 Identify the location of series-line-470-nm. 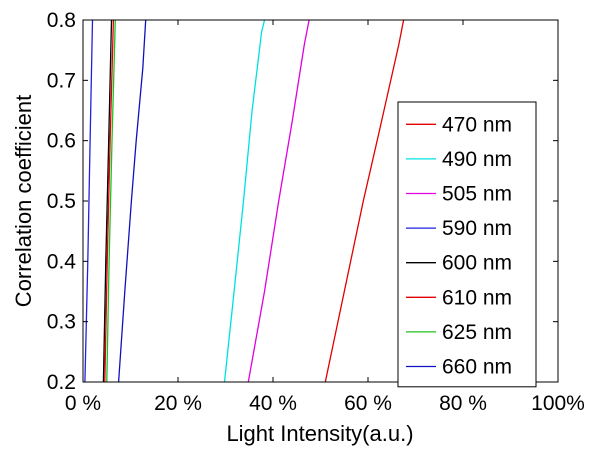
(364, 201).